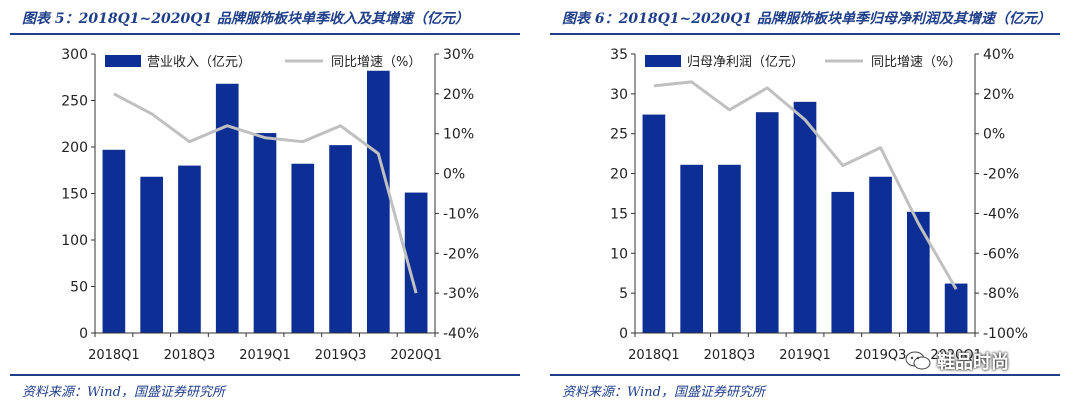 The image size is (1080, 407). Describe the element at coordinates (619, 254) in the screenshot. I see `left-tick-label: 10` at that location.